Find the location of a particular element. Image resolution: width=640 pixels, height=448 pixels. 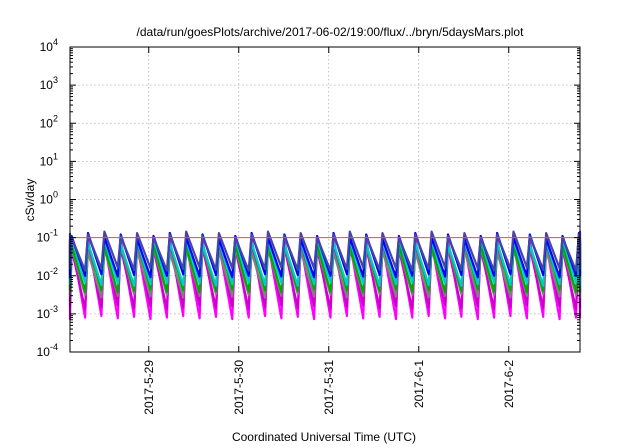

y-tick-label: 10⁻¹ is located at coordinates (47, 236).